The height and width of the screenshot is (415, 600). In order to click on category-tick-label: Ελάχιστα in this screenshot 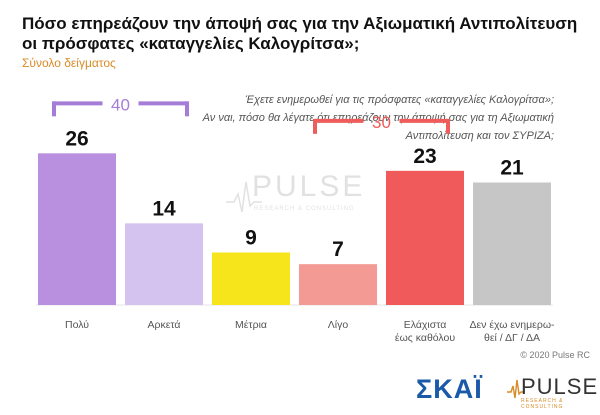, I will do `click(425, 325)`.